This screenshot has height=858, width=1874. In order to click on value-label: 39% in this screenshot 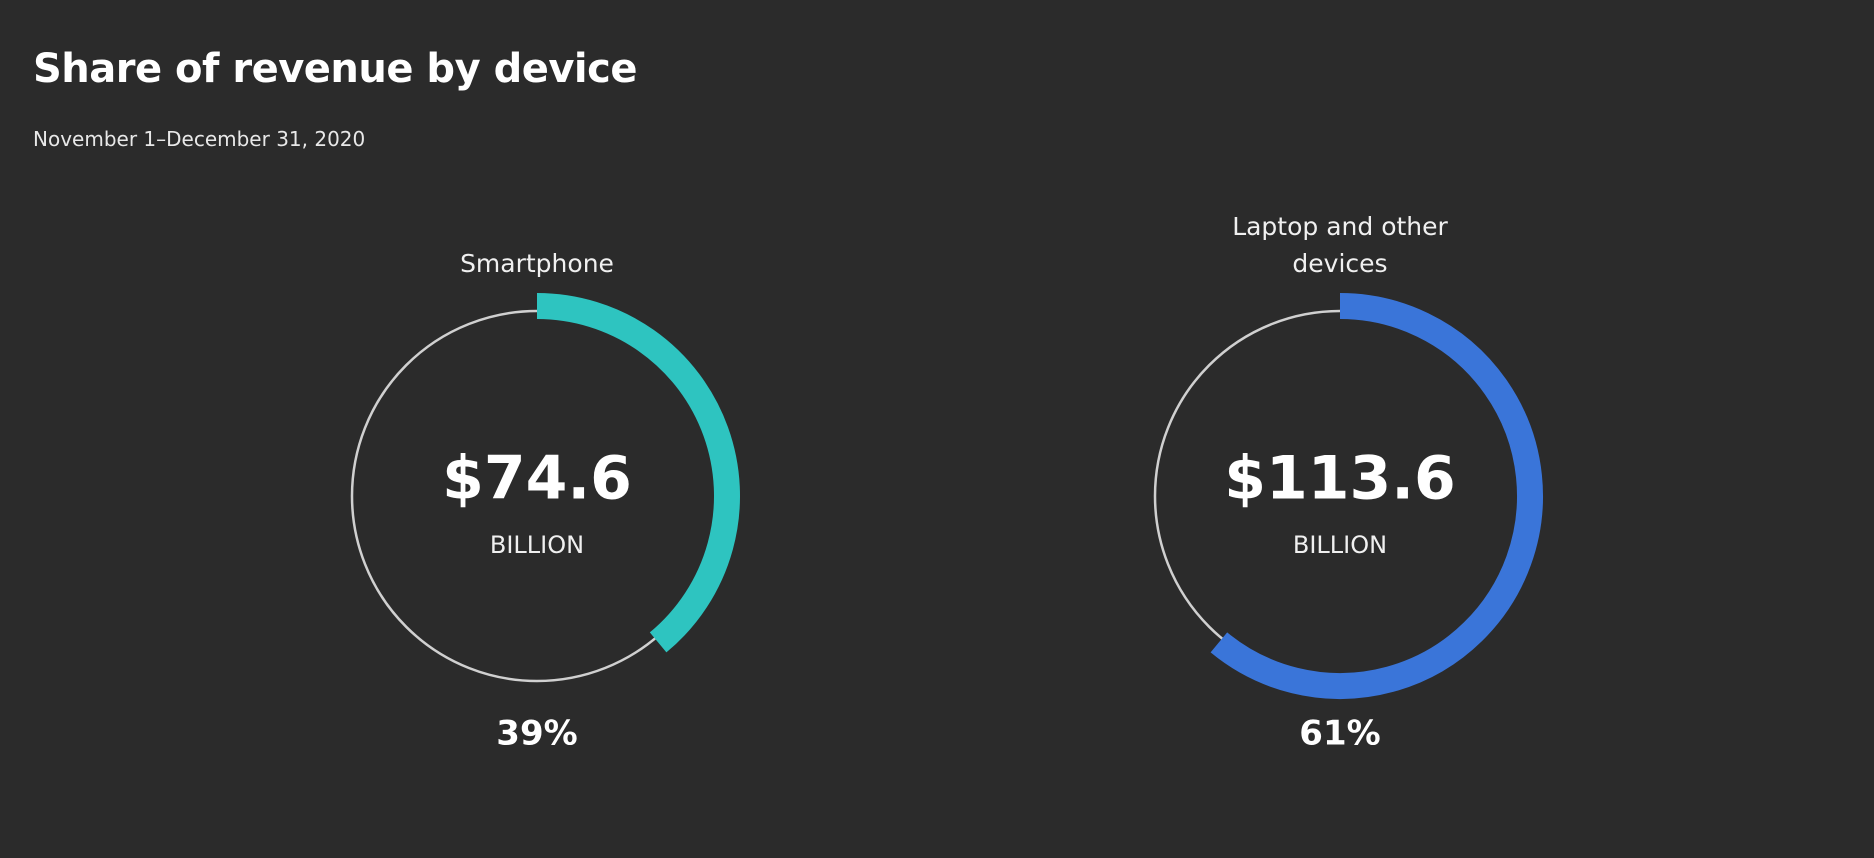, I will do `click(536, 734)`.